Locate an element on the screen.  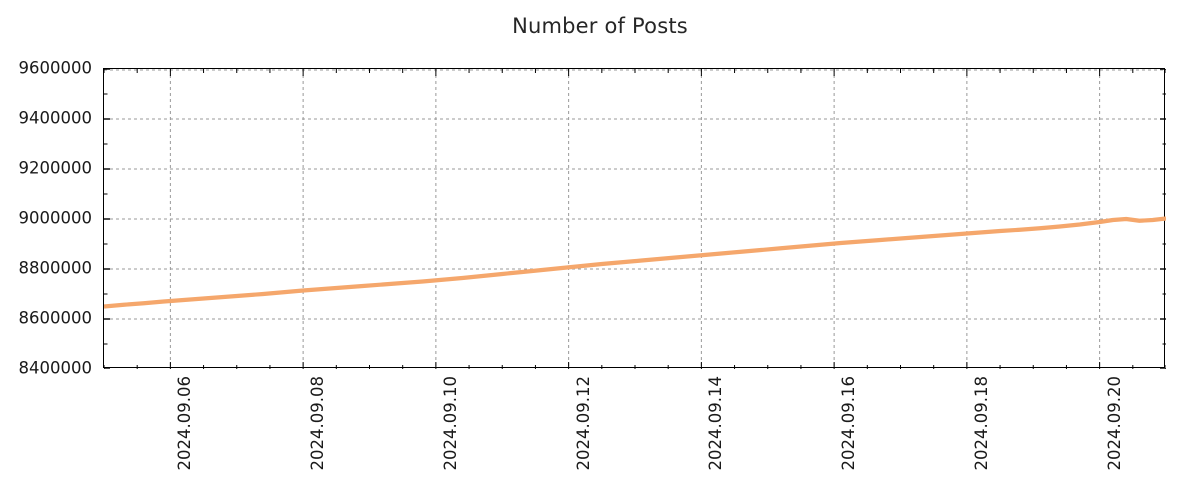
y-axis-tick-label: 8800000 is located at coordinates (55, 268).